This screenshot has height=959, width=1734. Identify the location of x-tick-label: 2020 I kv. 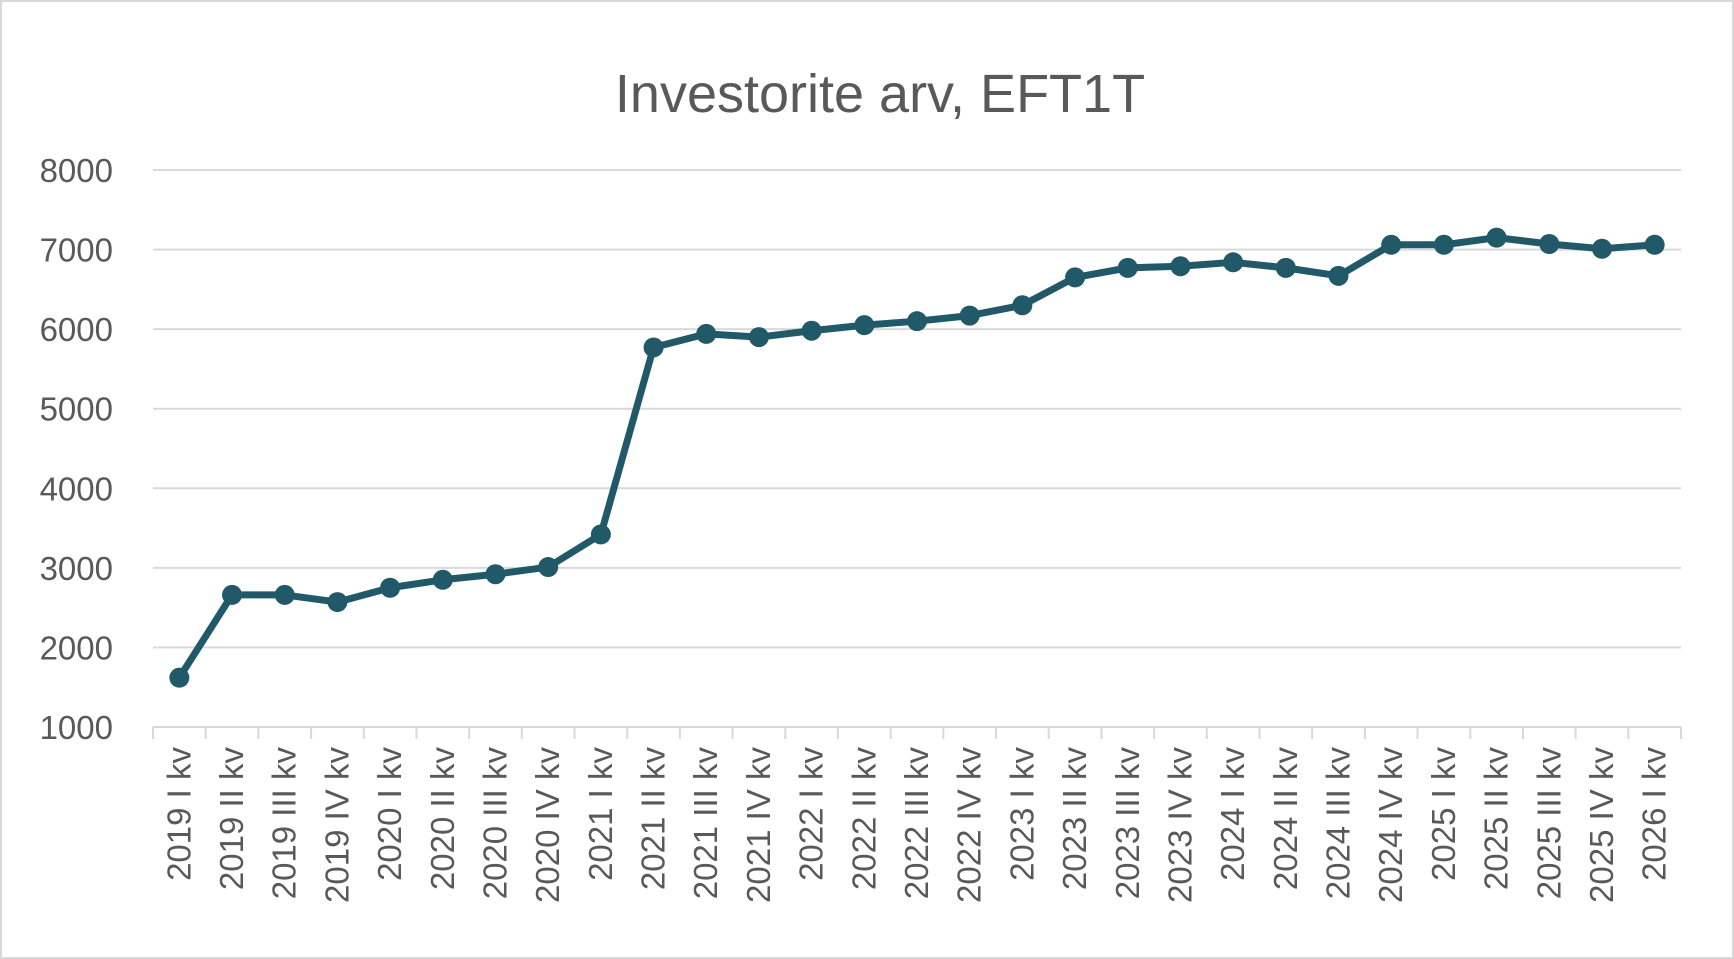
(389, 814).